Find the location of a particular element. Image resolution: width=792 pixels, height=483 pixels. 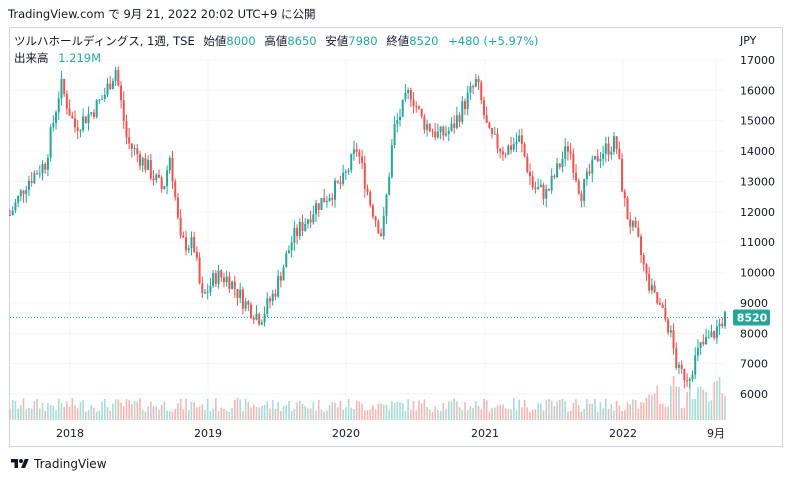

footer-brand: TradingView is located at coordinates (58, 464).